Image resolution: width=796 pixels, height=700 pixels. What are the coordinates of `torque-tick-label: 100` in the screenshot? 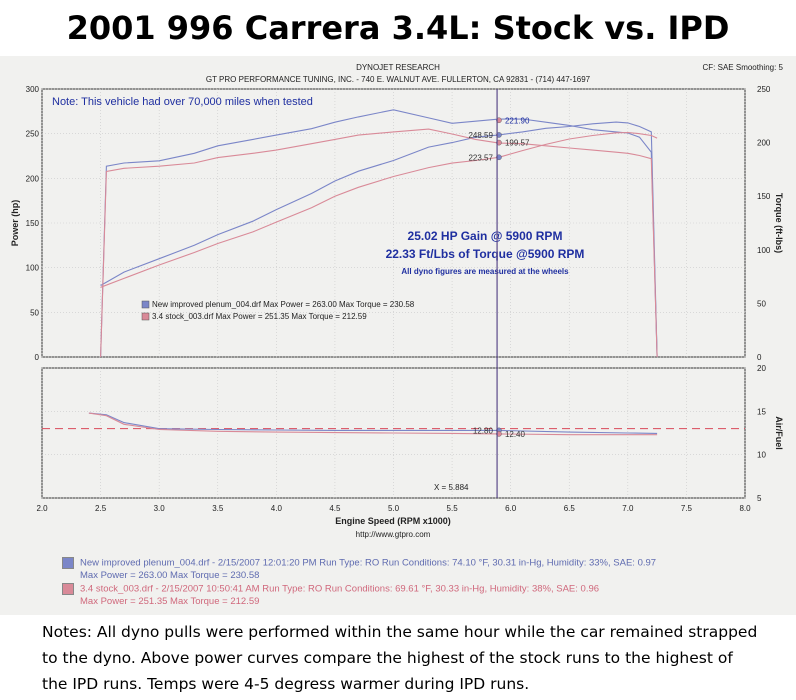 It's located at (764, 250).